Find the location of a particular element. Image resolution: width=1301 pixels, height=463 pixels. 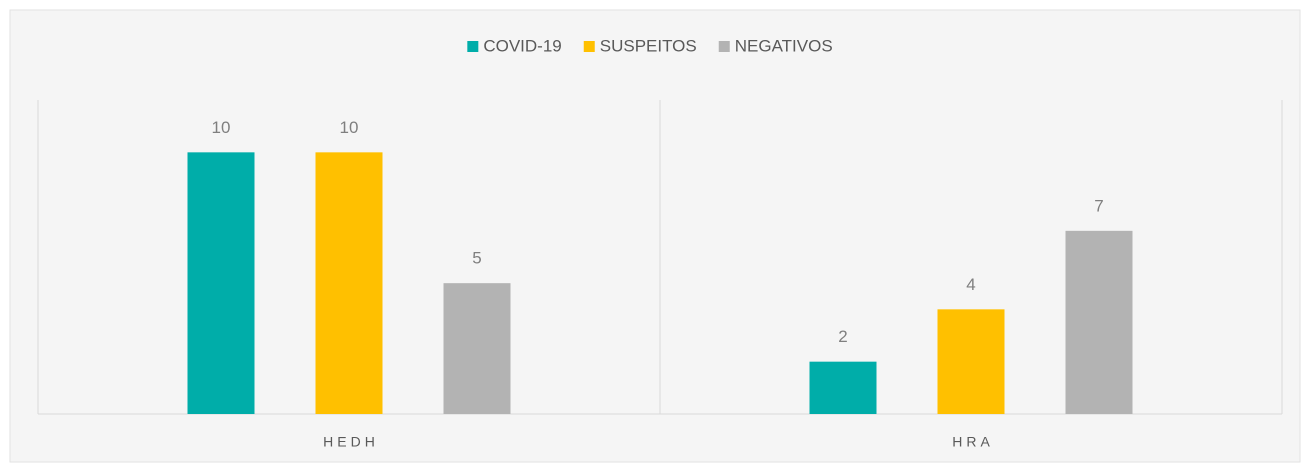

x-tick-label: HEDH is located at coordinates (351, 442).